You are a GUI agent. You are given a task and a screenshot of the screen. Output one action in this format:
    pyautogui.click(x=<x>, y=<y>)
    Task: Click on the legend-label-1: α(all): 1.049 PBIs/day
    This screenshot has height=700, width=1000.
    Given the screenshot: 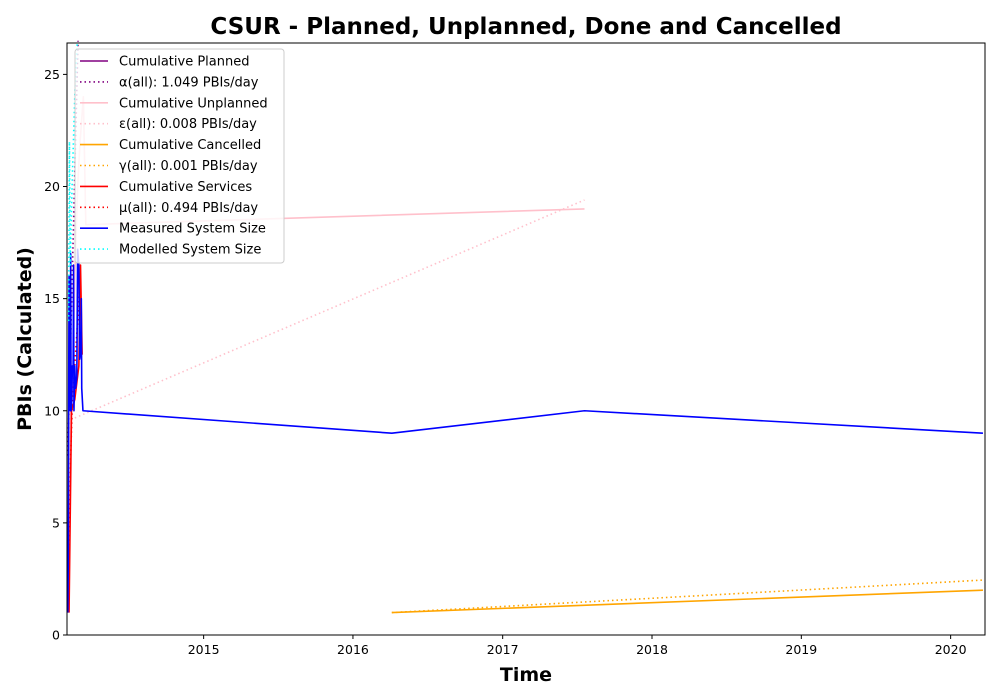 What is the action you would take?
    pyautogui.click(x=189, y=82)
    